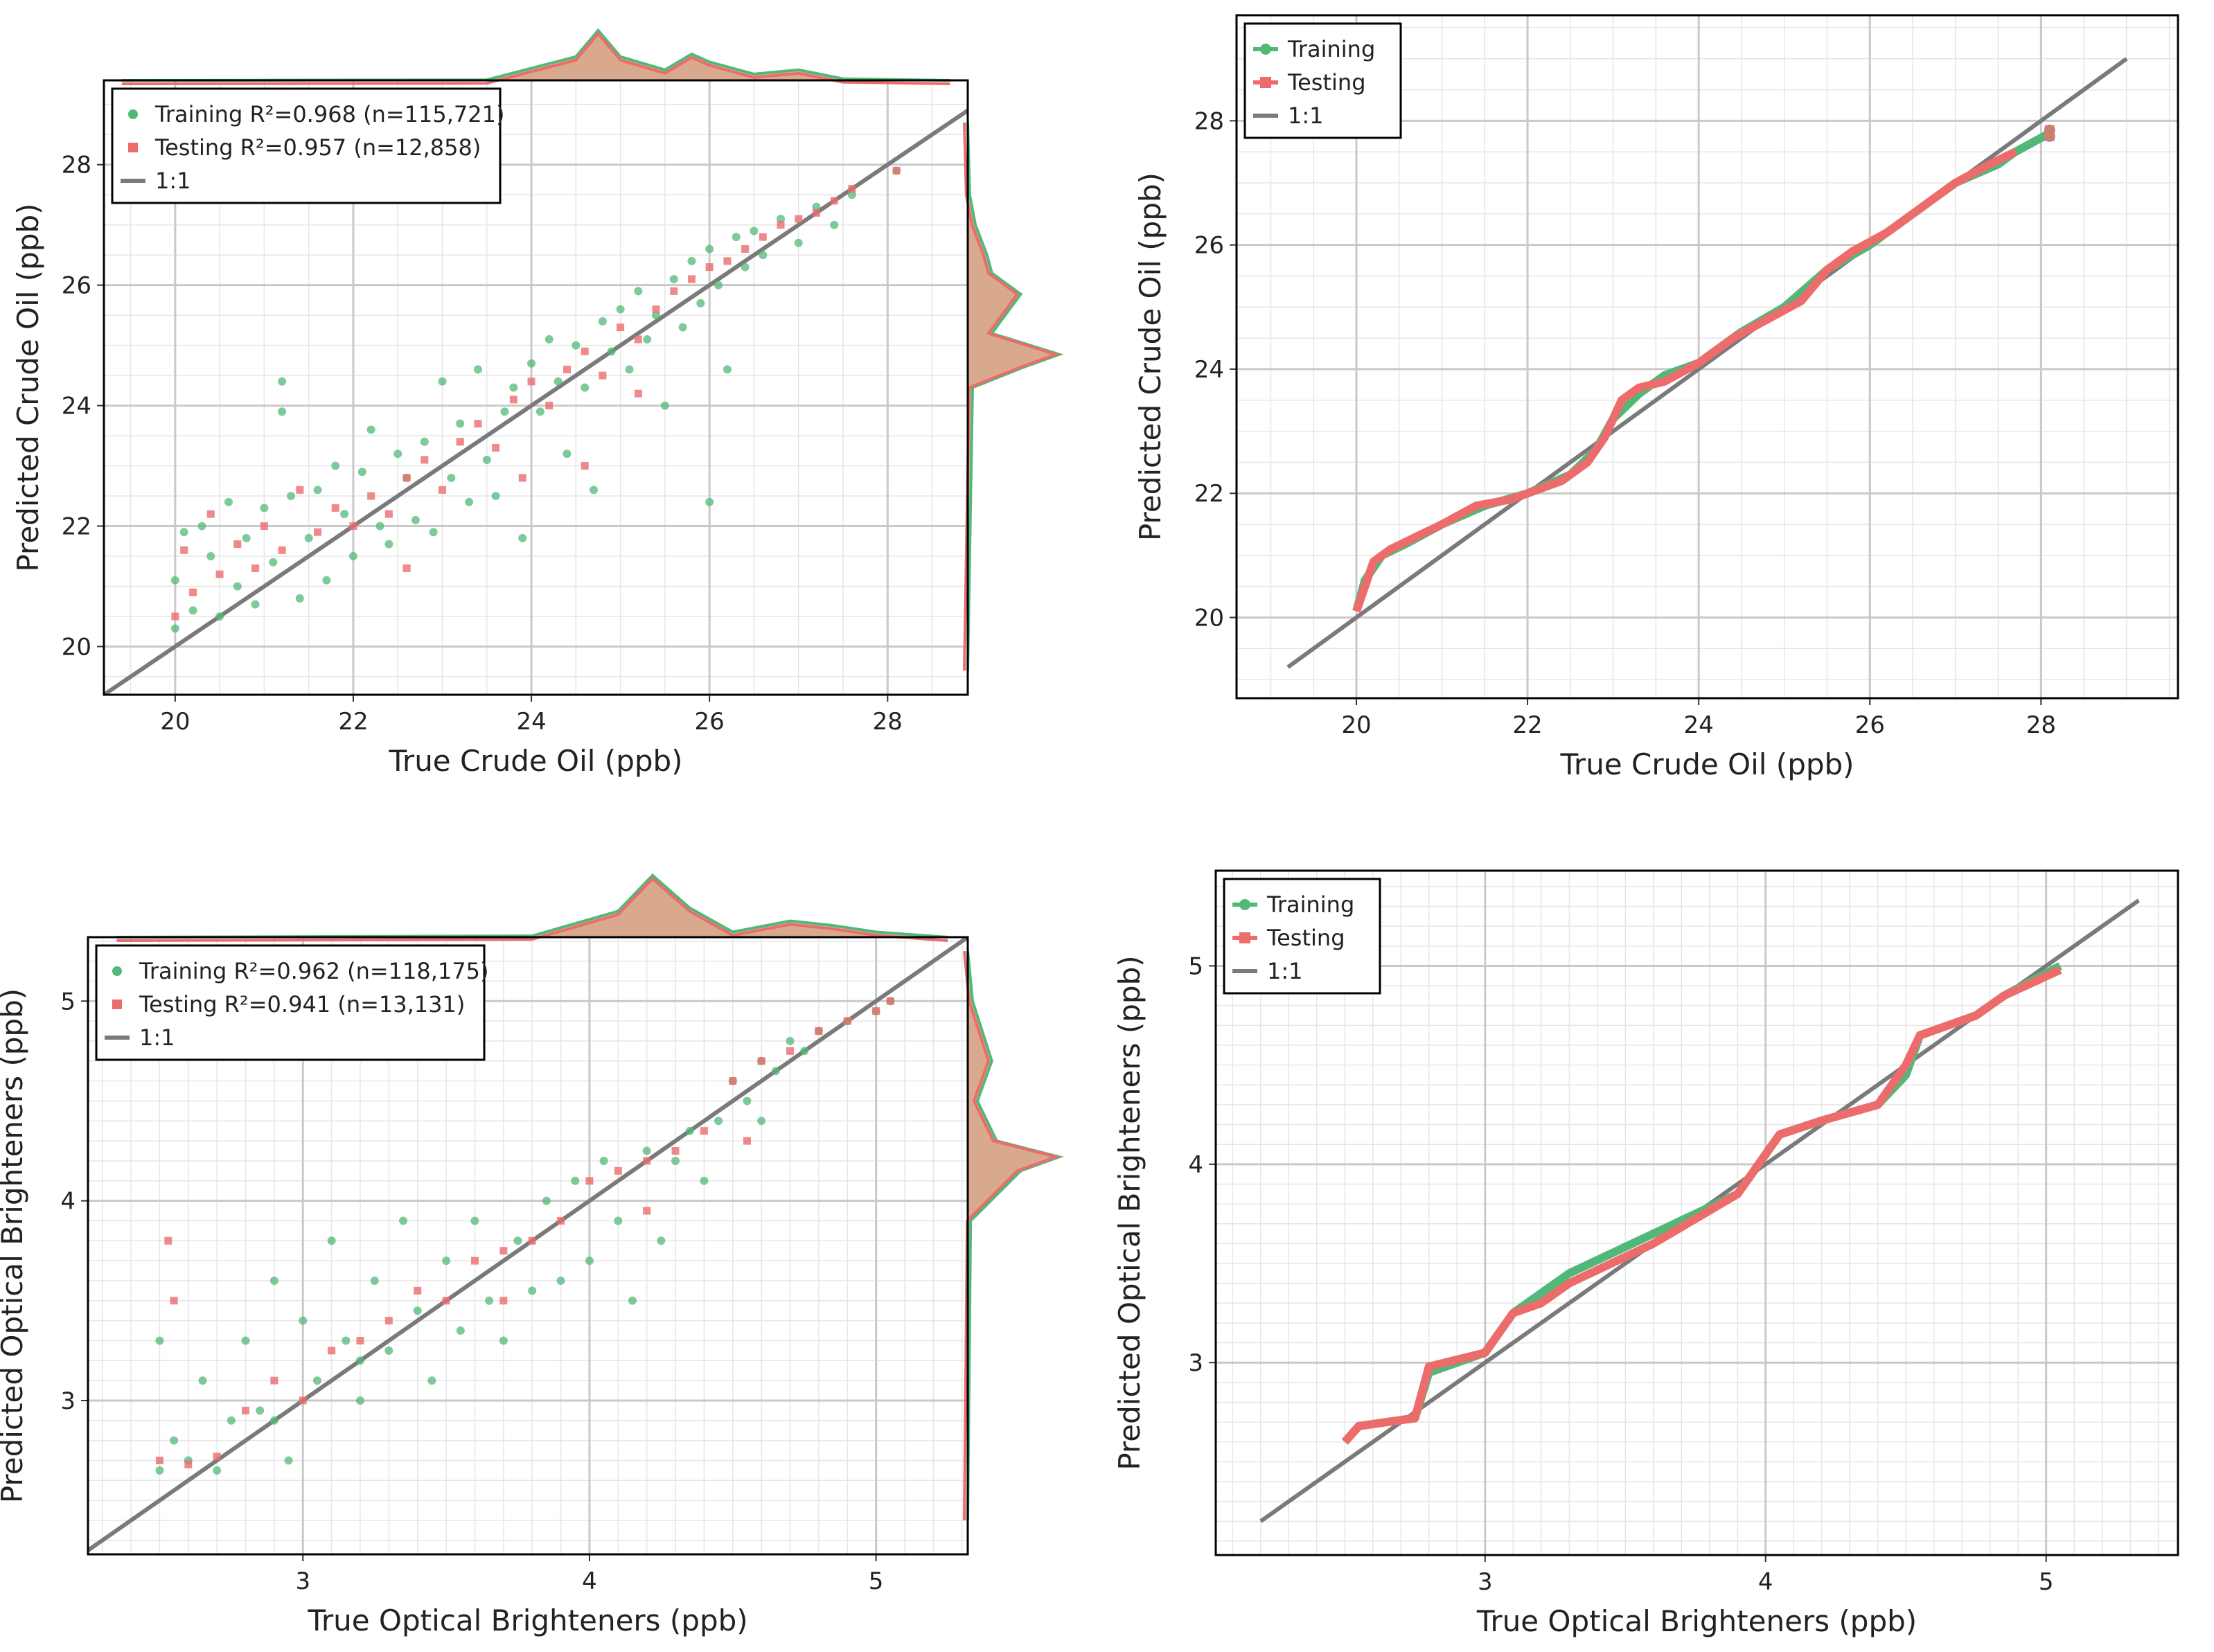  What do you see at coordinates (1765, 1582) in the screenshot?
I see `x-tick-label: 4` at bounding box center [1765, 1582].